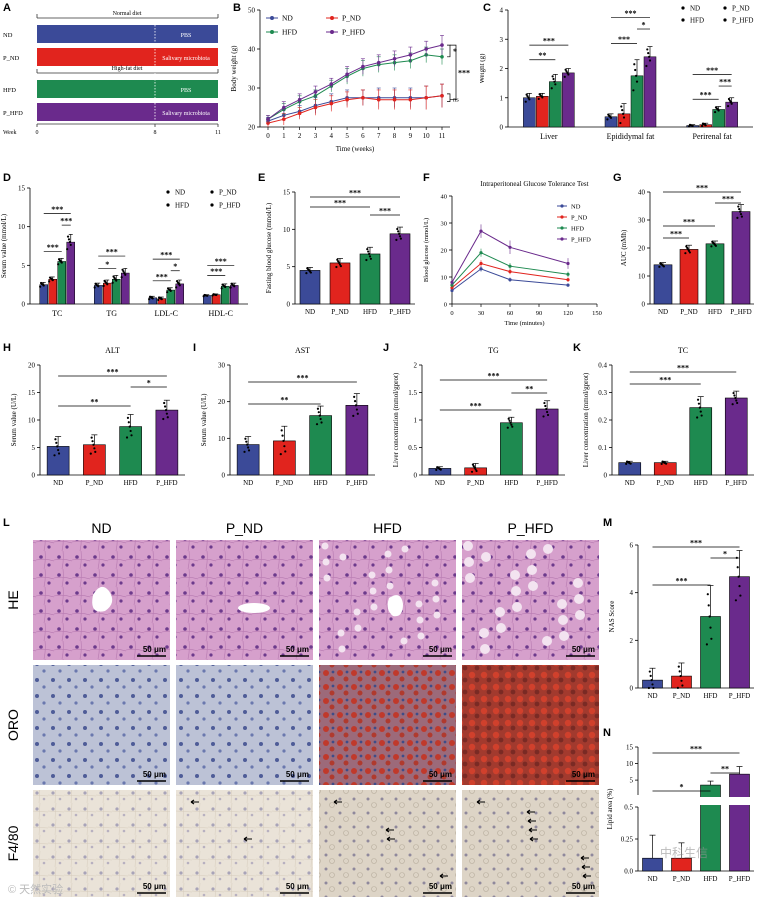  I want to click on x-tick-label: 7, so click(379, 136).